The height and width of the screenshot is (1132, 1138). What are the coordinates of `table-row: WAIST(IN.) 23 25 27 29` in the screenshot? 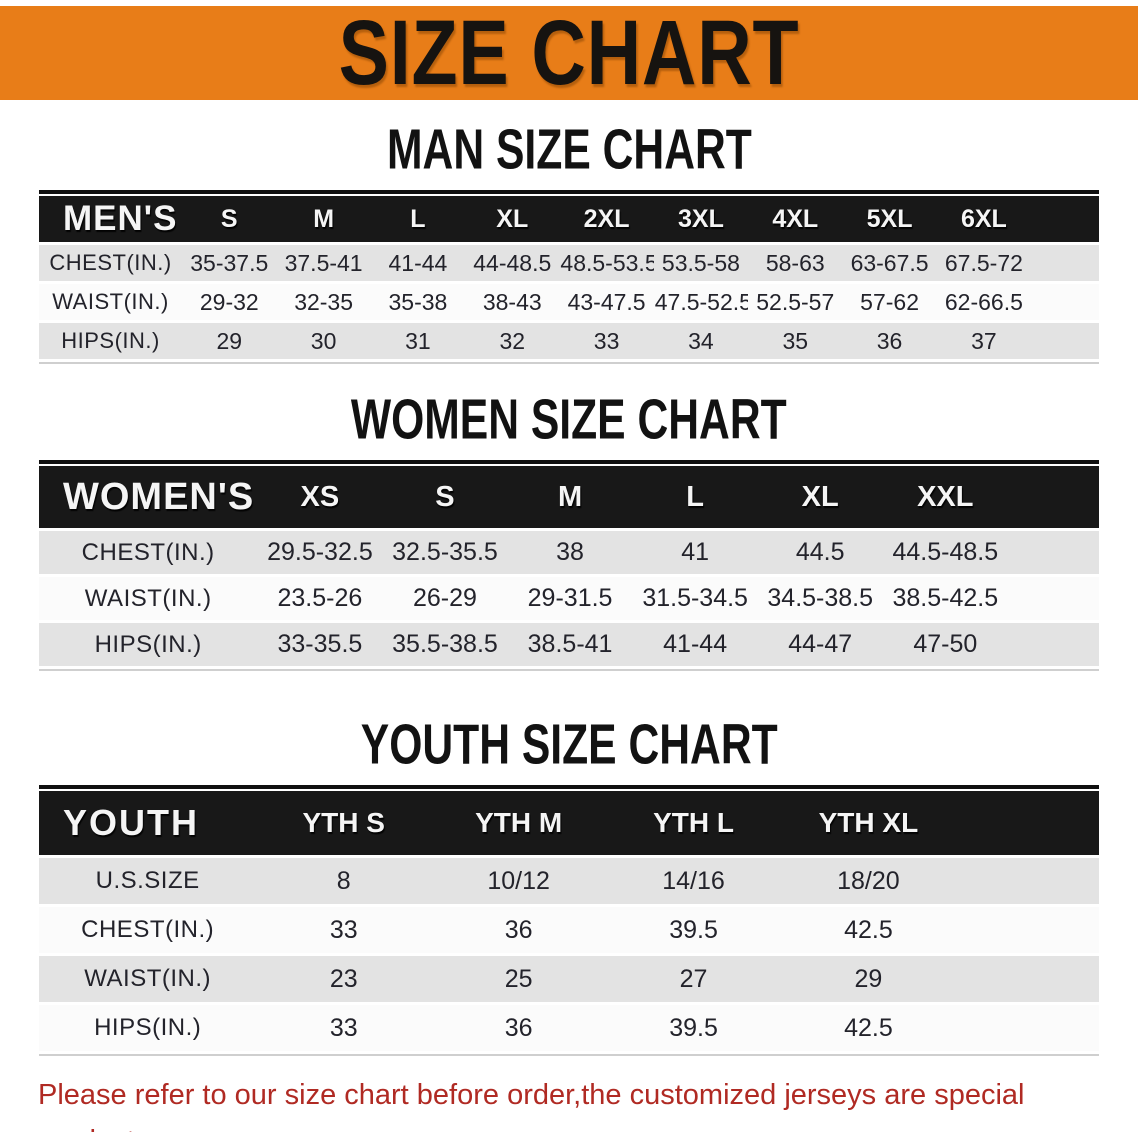 It's located at (569, 980).